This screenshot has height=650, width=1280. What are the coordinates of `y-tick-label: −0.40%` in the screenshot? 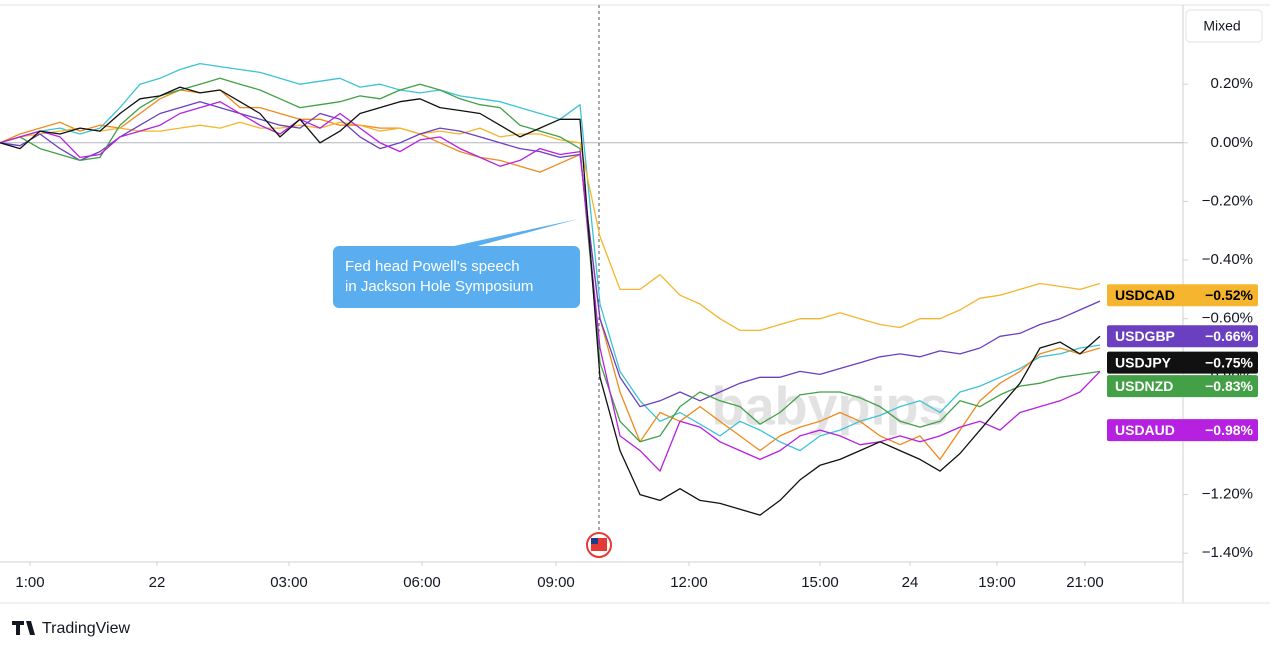 It's located at (1227, 259).